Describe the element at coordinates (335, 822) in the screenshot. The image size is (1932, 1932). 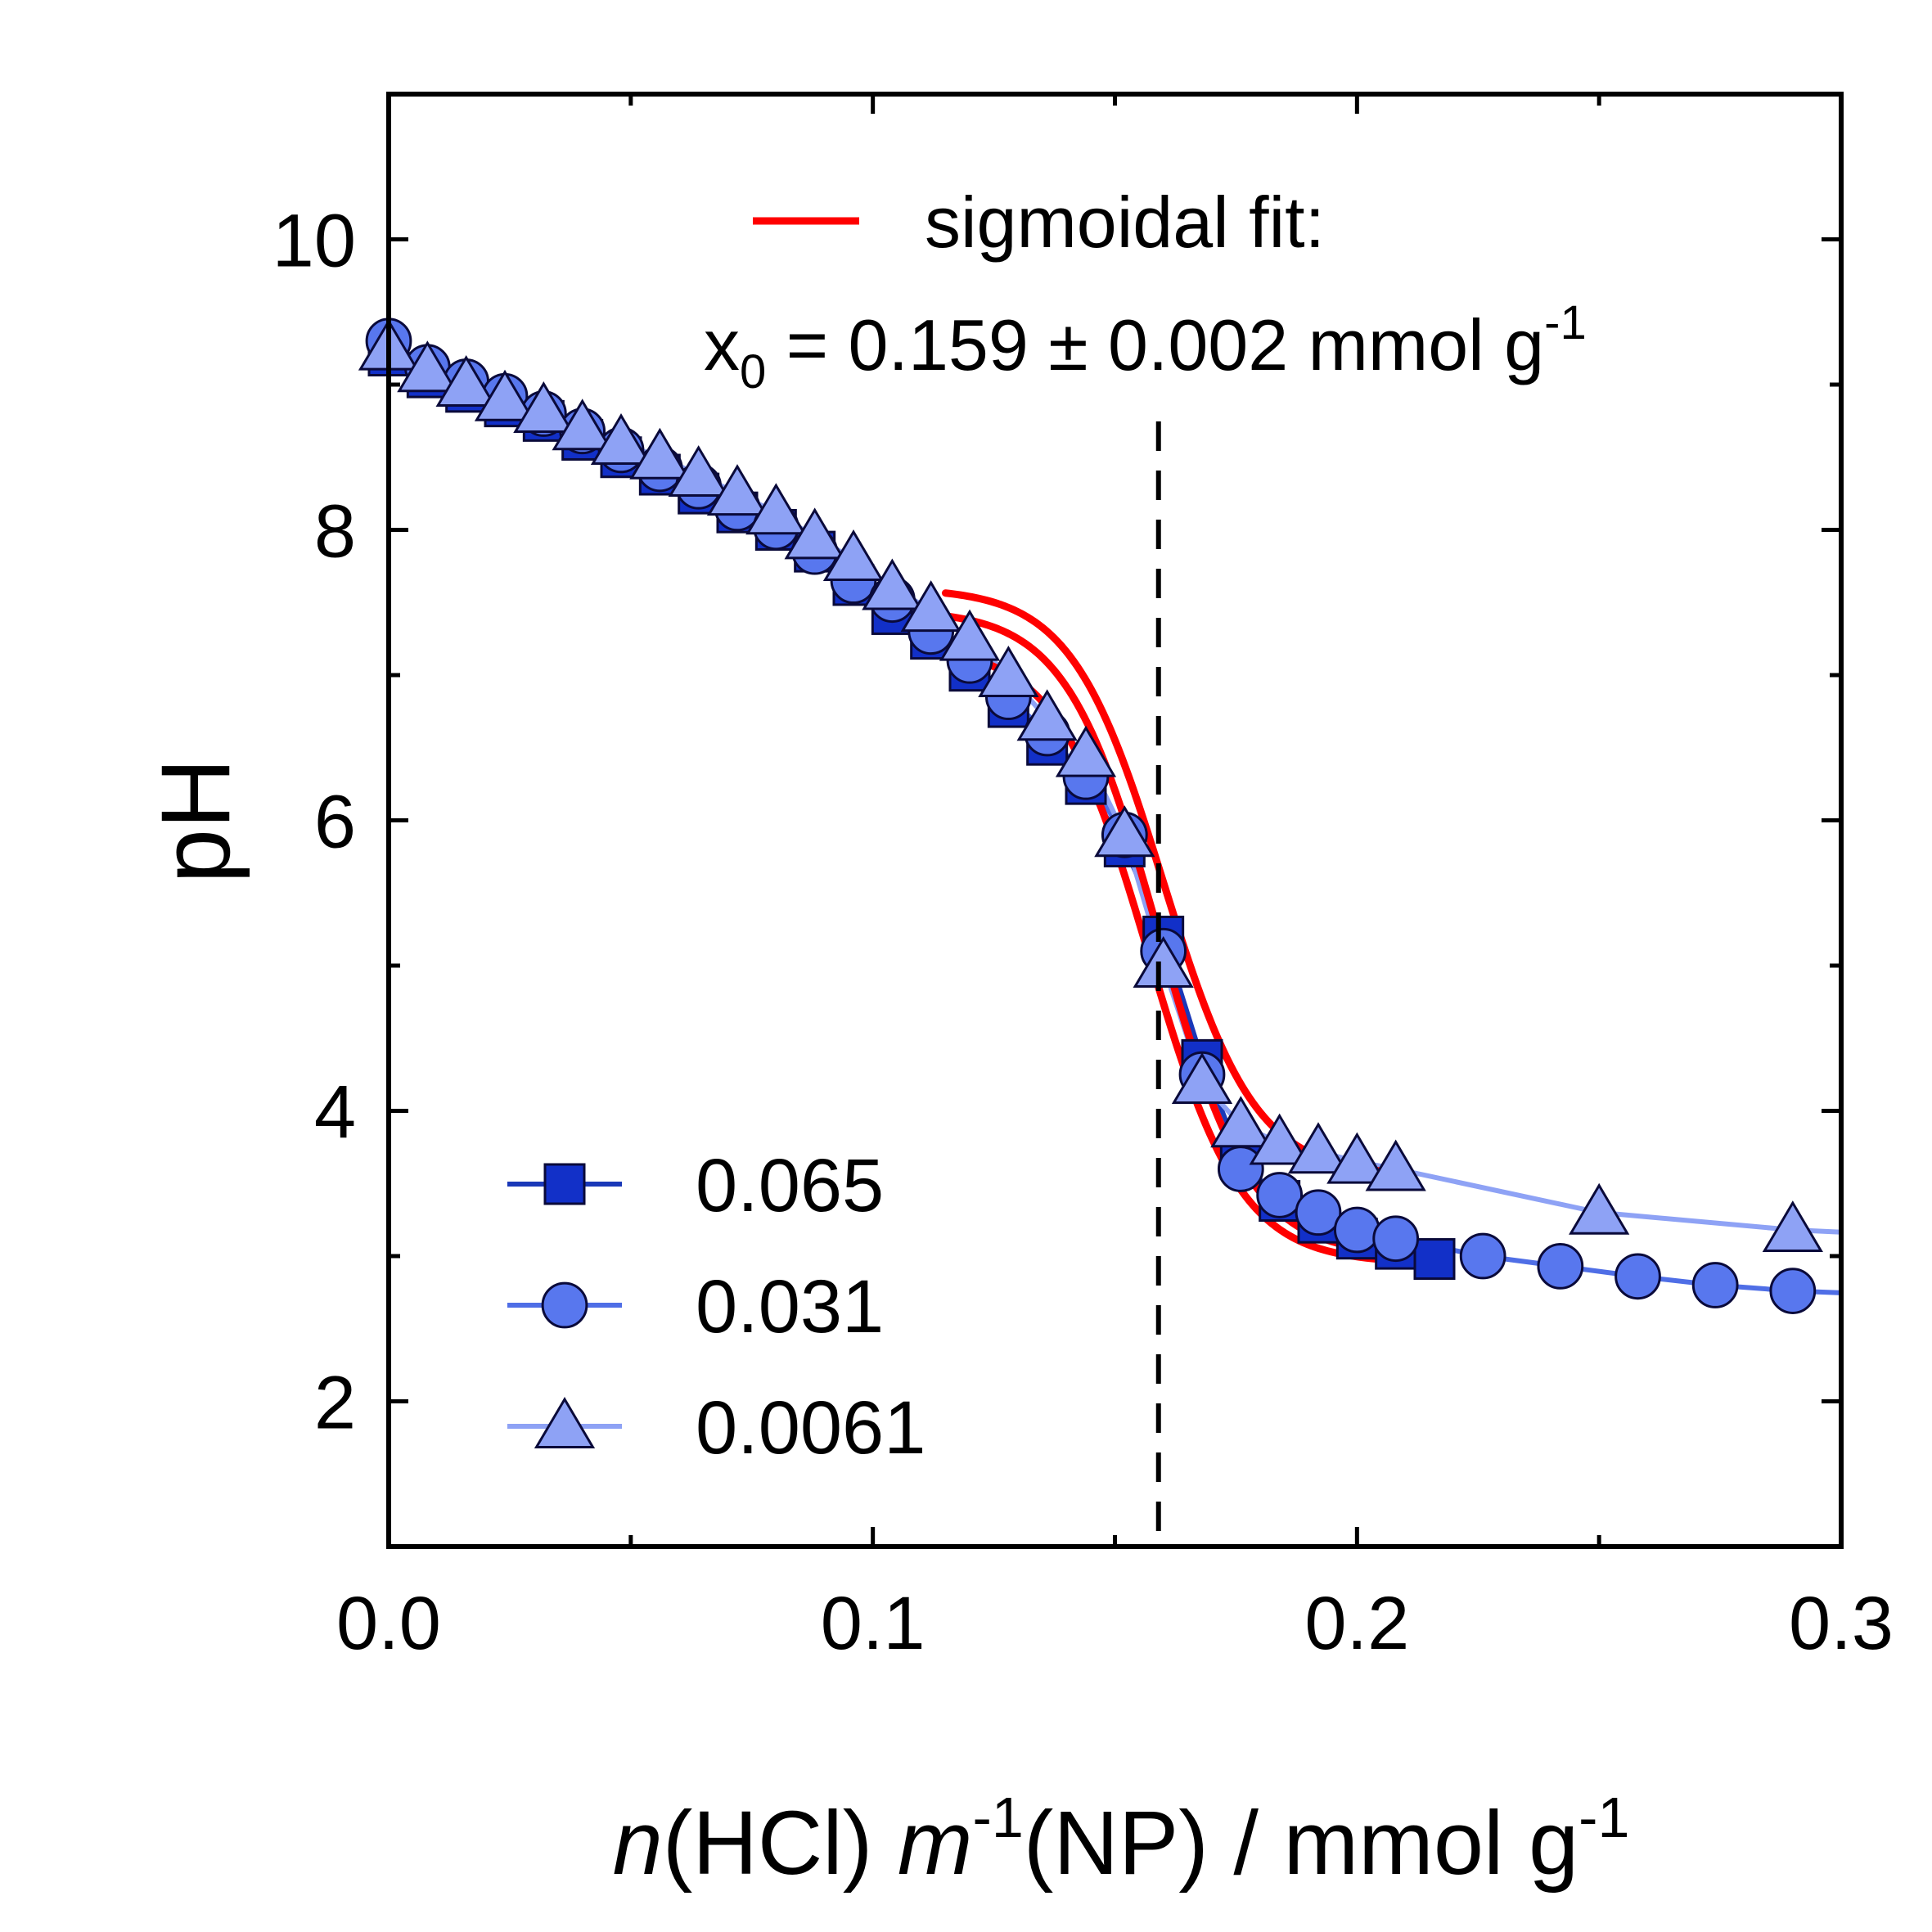
I see `y-tick-label: 6` at that location.